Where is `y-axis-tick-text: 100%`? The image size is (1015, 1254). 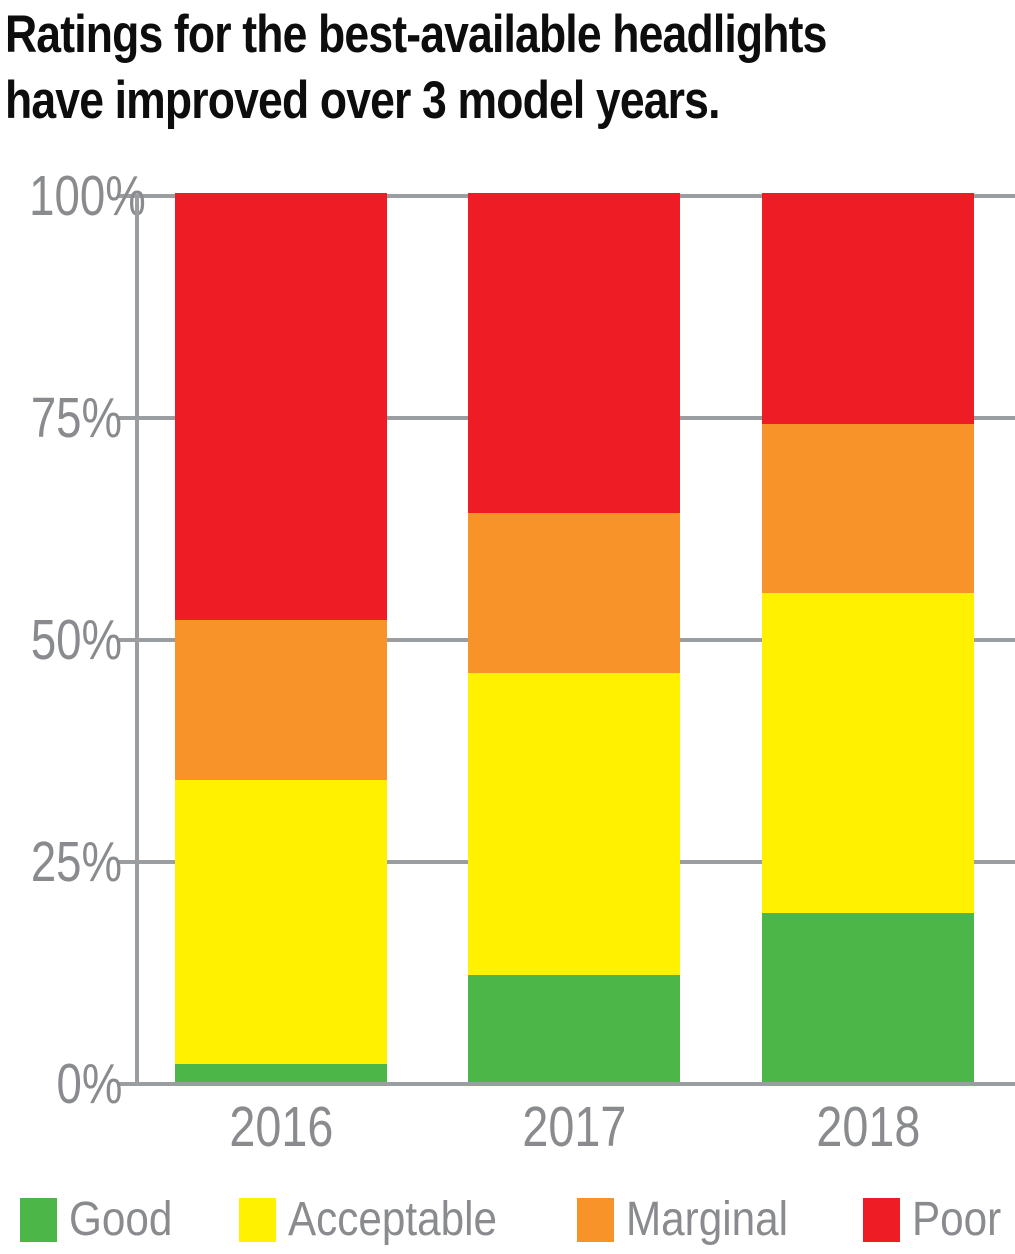
y-axis-tick-text: 100% is located at coordinates (87, 196).